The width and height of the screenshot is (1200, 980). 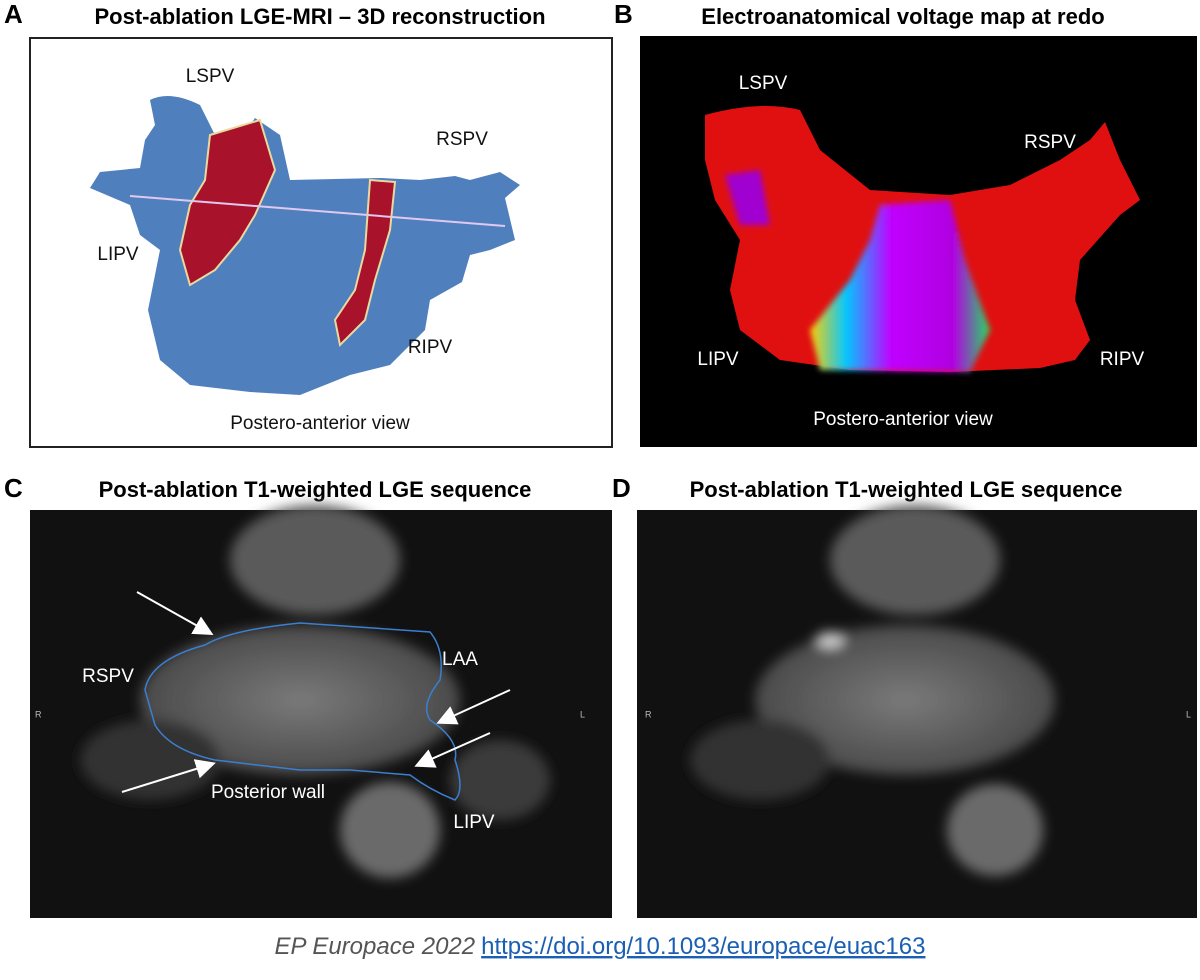 I want to click on label: LAA, so click(x=460, y=659).